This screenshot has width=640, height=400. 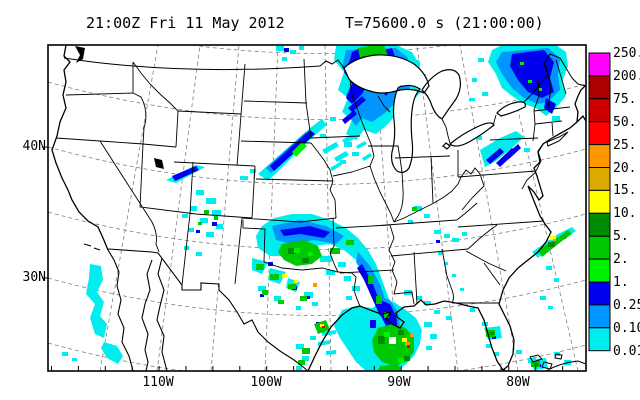 What do you see at coordinates (625, 145) in the screenshot?
I see `legend-level-label: 25.` at bounding box center [625, 145].